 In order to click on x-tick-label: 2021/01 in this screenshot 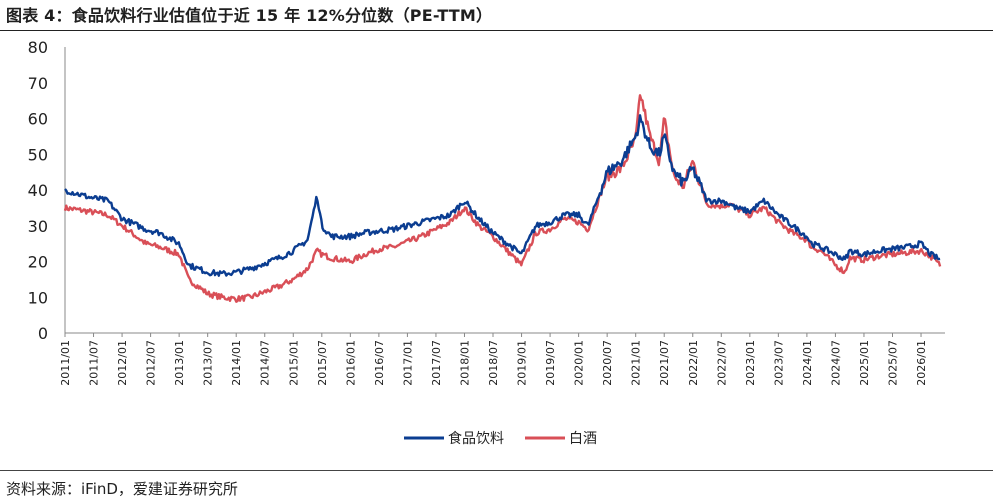, I will do `click(636, 363)`.